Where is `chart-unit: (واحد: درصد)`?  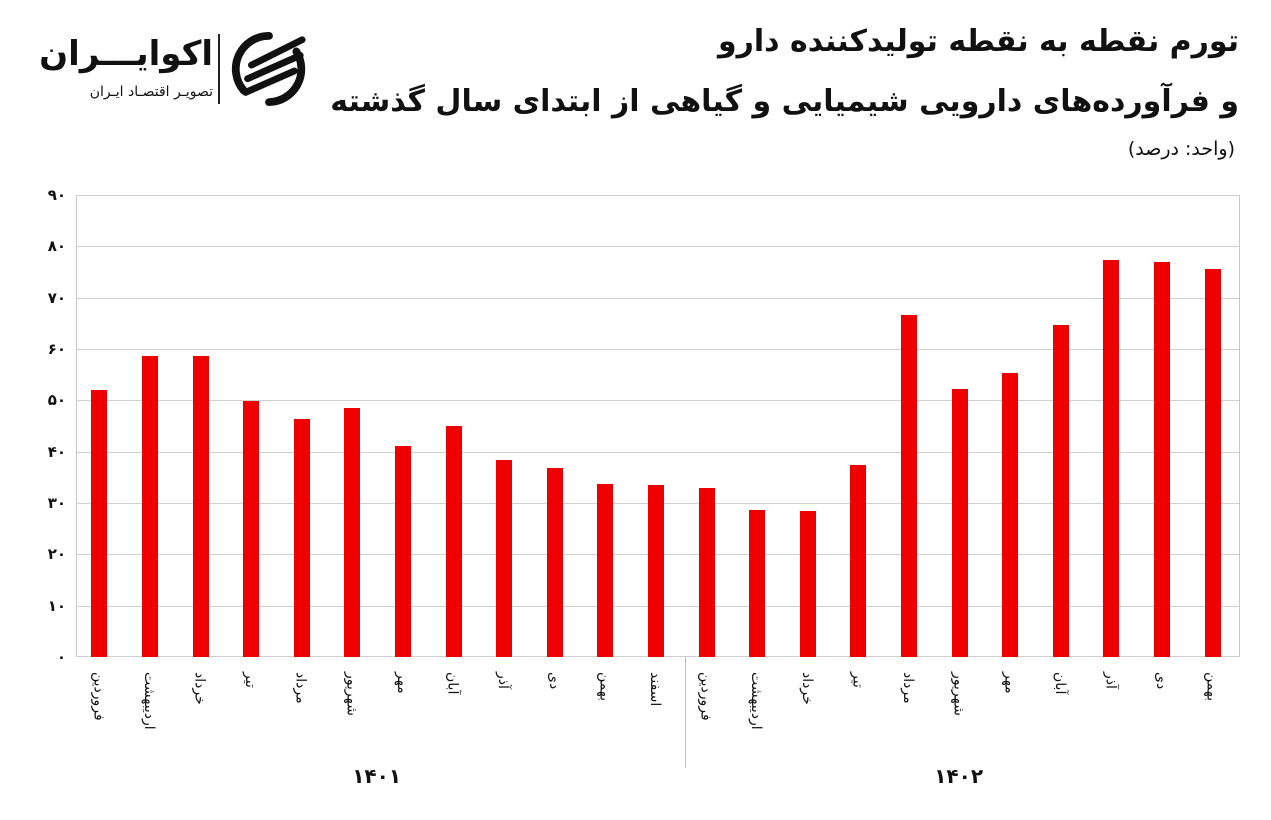 chart-unit: (واحد: درصد) is located at coordinates (1181, 149).